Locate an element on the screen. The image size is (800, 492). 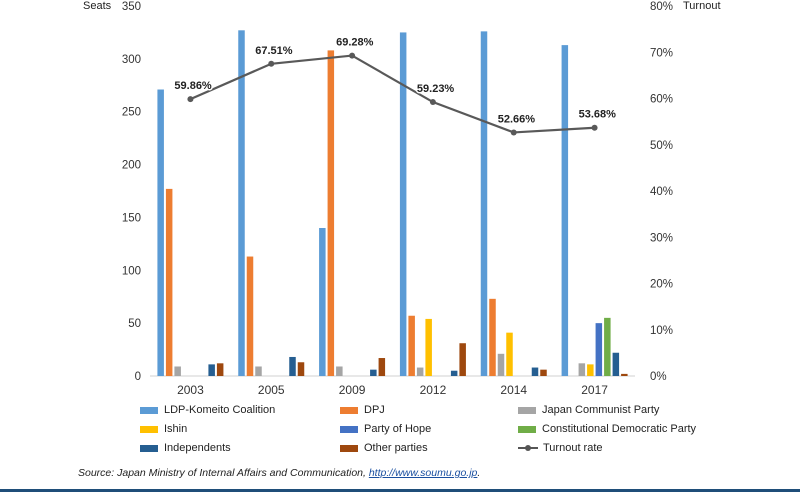
turnout-data-label: 59.86% is located at coordinates (193, 86).